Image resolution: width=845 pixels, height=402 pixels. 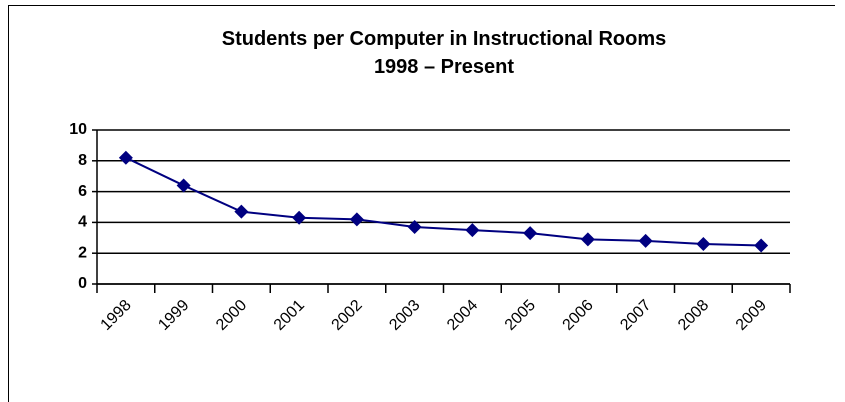 What do you see at coordinates (751, 315) in the screenshot?
I see `x-tick-label: 2009` at bounding box center [751, 315].